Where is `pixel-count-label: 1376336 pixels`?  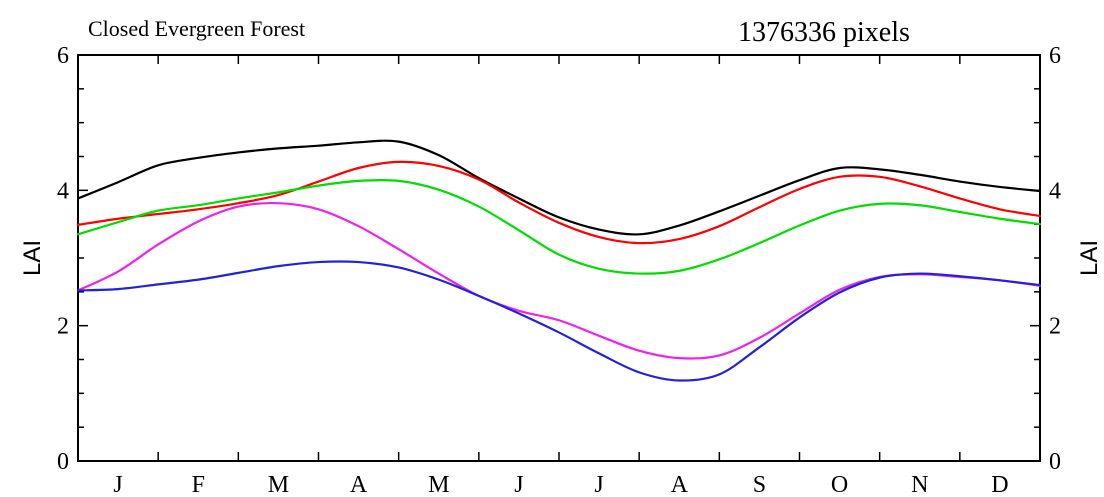 pixel-count-label: 1376336 pixels is located at coordinates (824, 32).